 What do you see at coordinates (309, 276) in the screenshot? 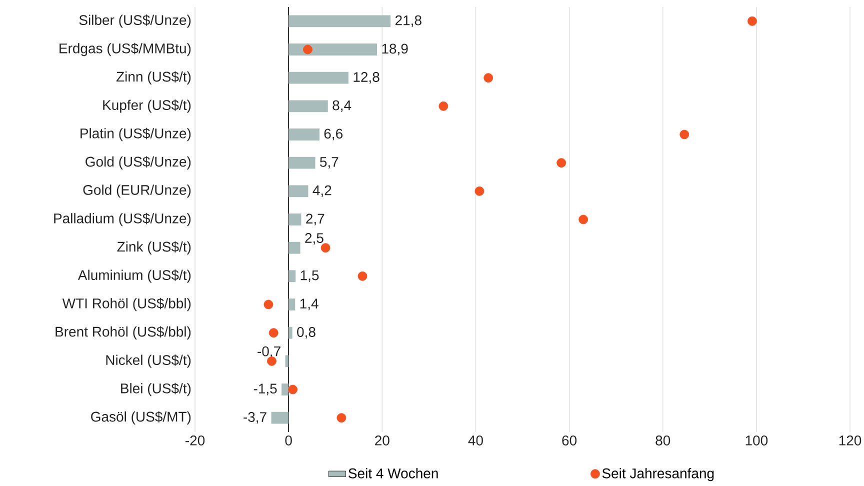
I see `data-label: 1,5` at bounding box center [309, 276].